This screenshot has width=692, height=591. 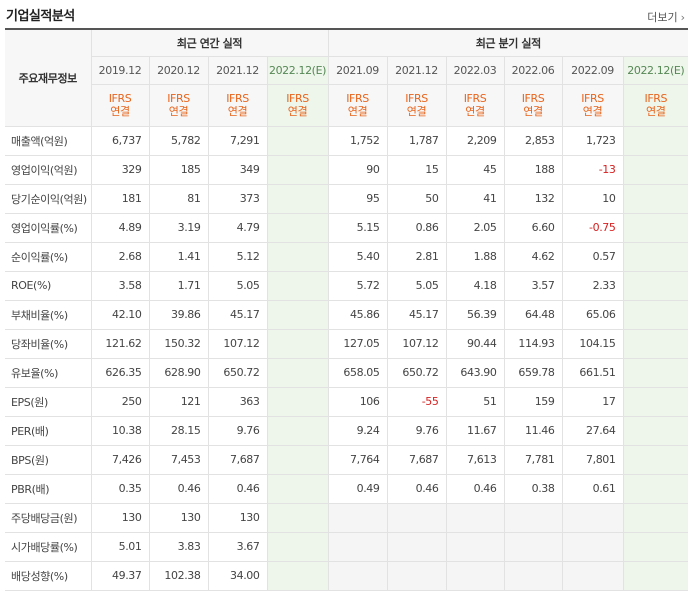 I want to click on table-row: 시가배당률(%) 5.01 3.83 3.67, so click(x=347, y=547).